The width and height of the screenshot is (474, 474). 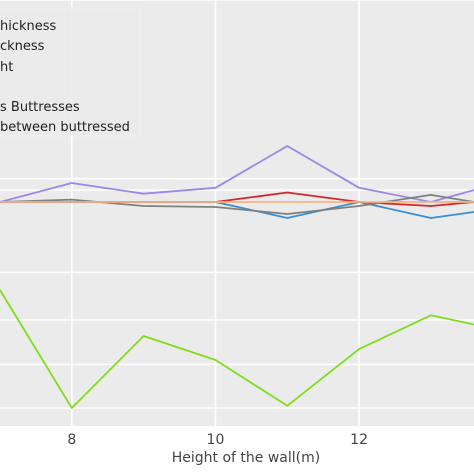 What do you see at coordinates (71, 440) in the screenshot?
I see `x-tick-label: 8` at bounding box center [71, 440].